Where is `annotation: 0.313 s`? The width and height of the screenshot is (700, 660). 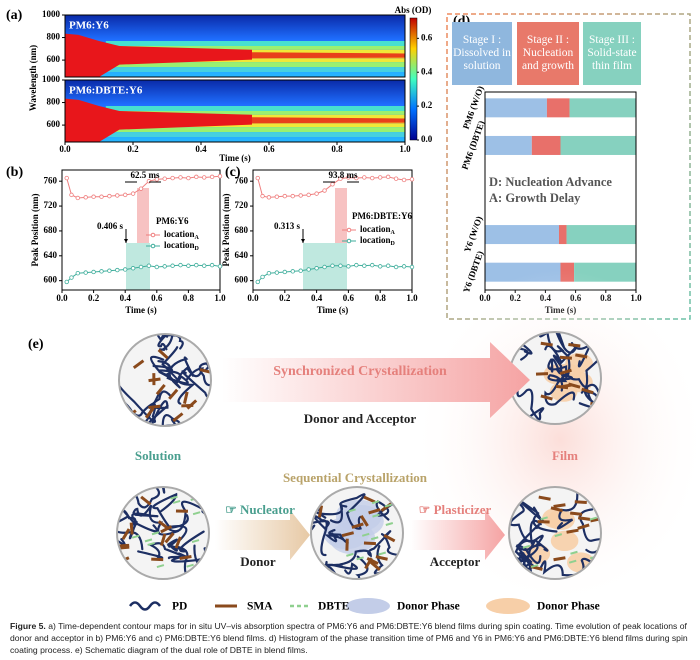 annotation: 0.313 s is located at coordinates (287, 226).